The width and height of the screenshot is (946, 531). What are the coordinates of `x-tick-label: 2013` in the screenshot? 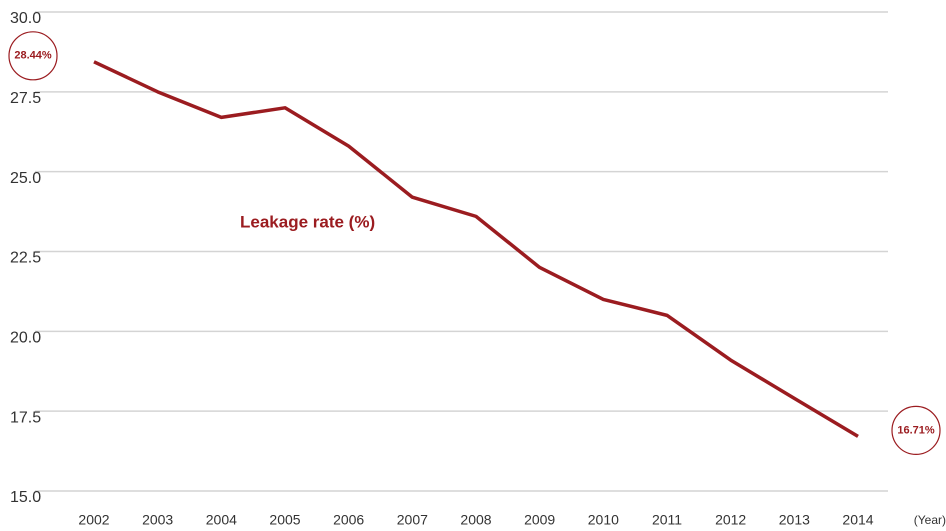 It's located at (794, 520).